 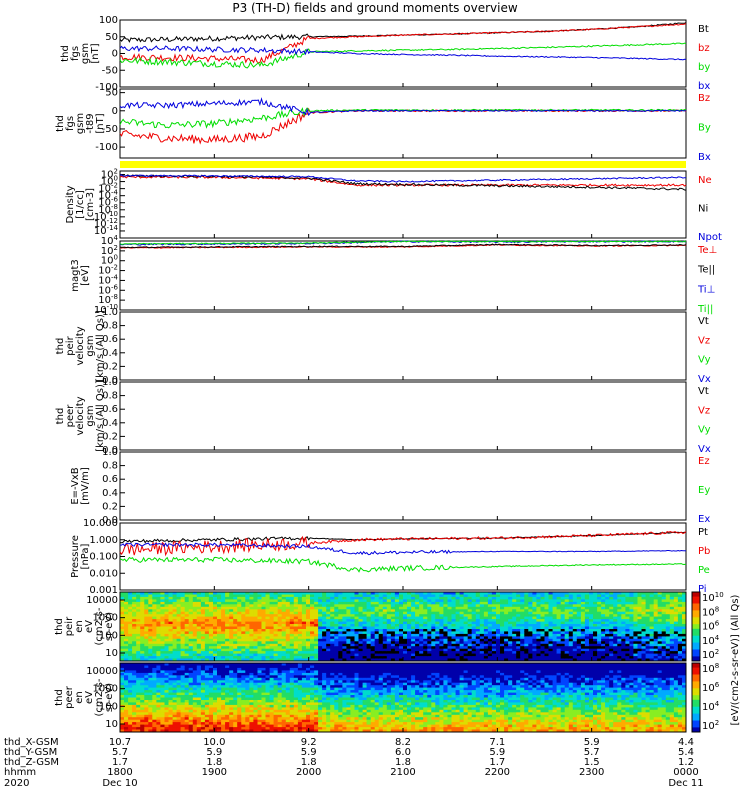 I want to click on ytick-label: 50, so click(x=111, y=93).